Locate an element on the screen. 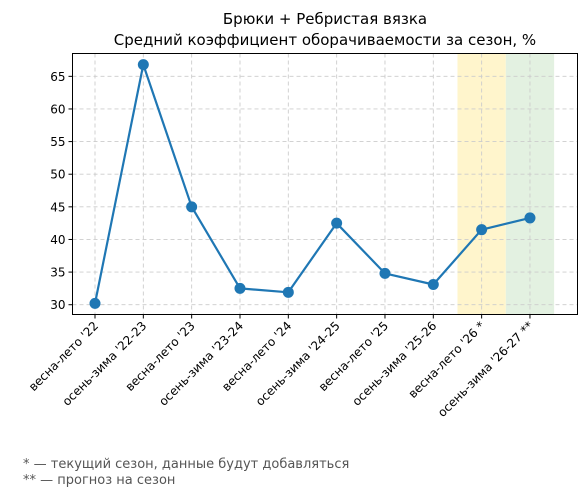 Image resolution: width=588 pixels, height=498 pixels. x-tick-label: осень-зима '26-27 ** is located at coordinates (485, 369).